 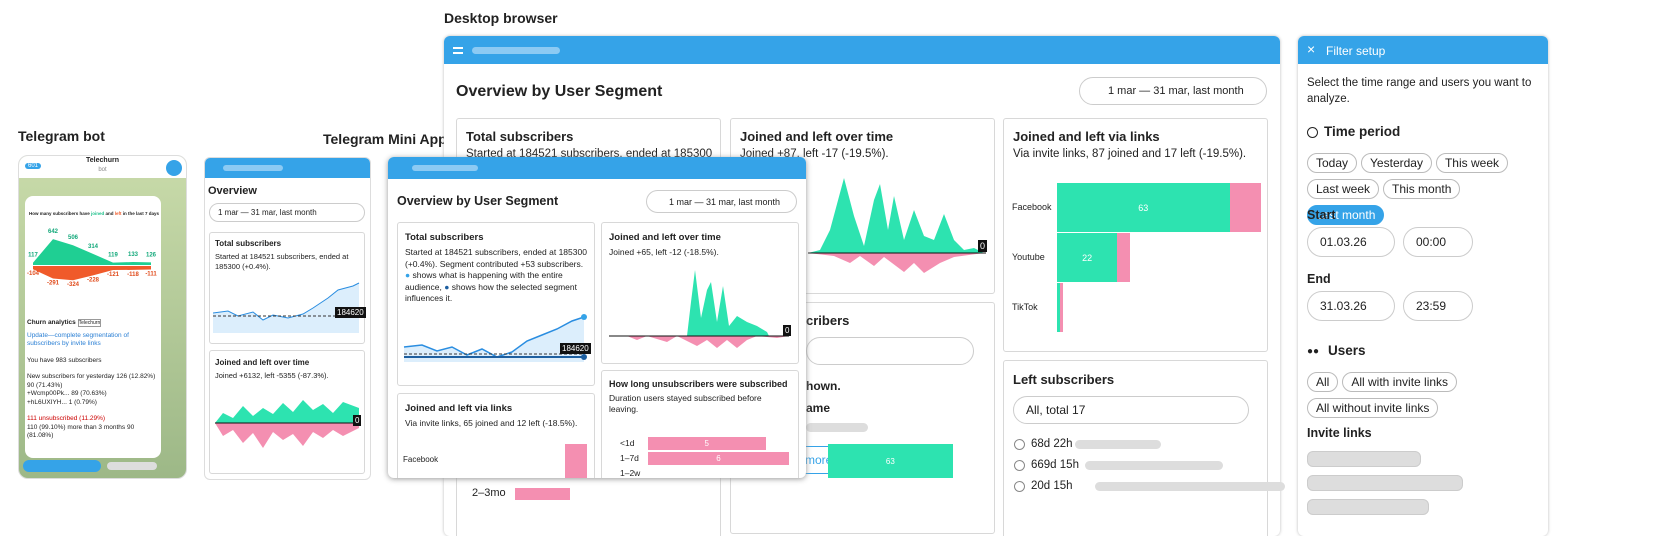 I want to click on bot-kind: bot, so click(x=102, y=170).